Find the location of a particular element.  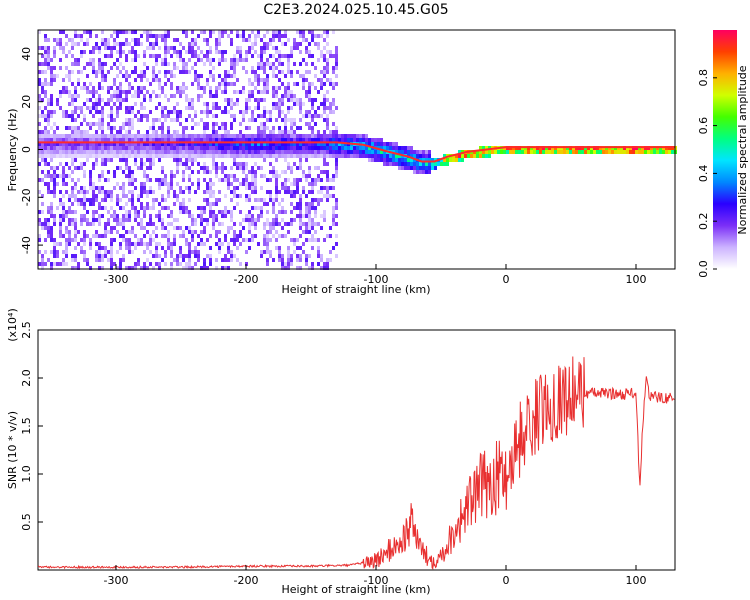

x-tick-label: -100 is located at coordinates (376, 580).